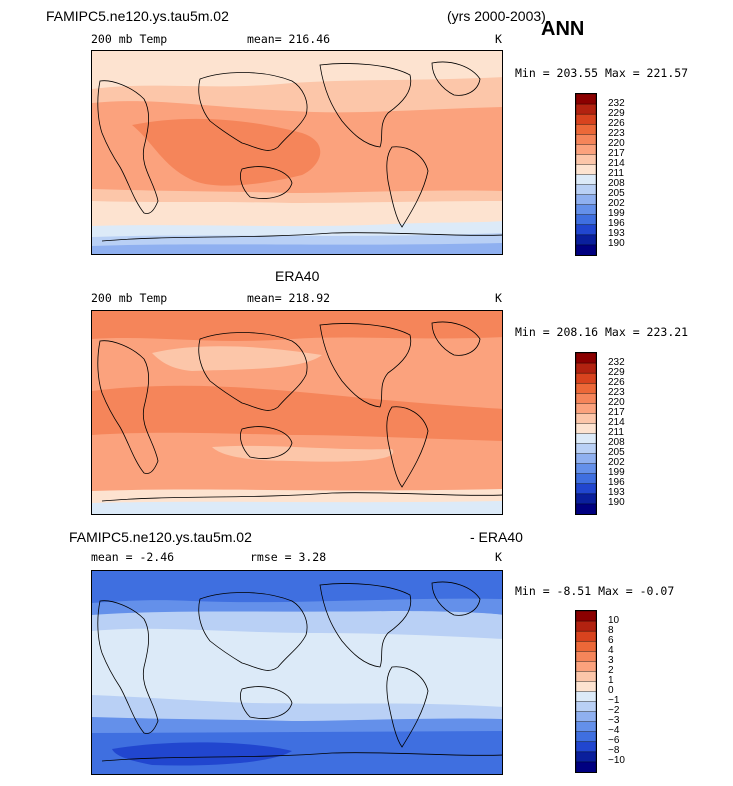  What do you see at coordinates (297, 276) in the screenshot?
I see `reference-title: ERA40` at bounding box center [297, 276].